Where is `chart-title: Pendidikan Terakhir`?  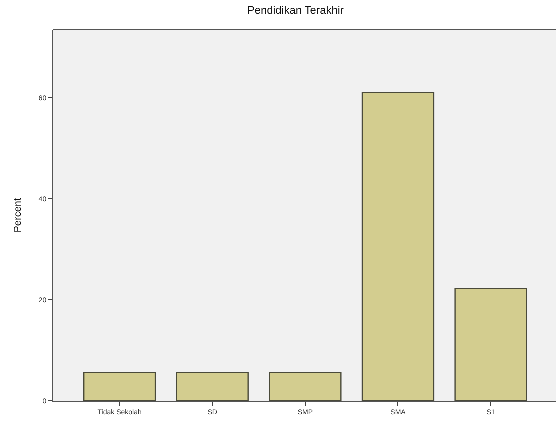 chart-title: Pendidikan Terakhir is located at coordinates (296, 11).